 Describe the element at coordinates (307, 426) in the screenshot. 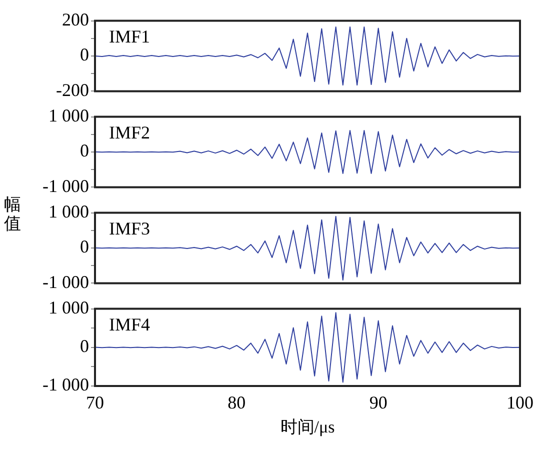

I see `x-axis-title: 时间/μs` at that location.